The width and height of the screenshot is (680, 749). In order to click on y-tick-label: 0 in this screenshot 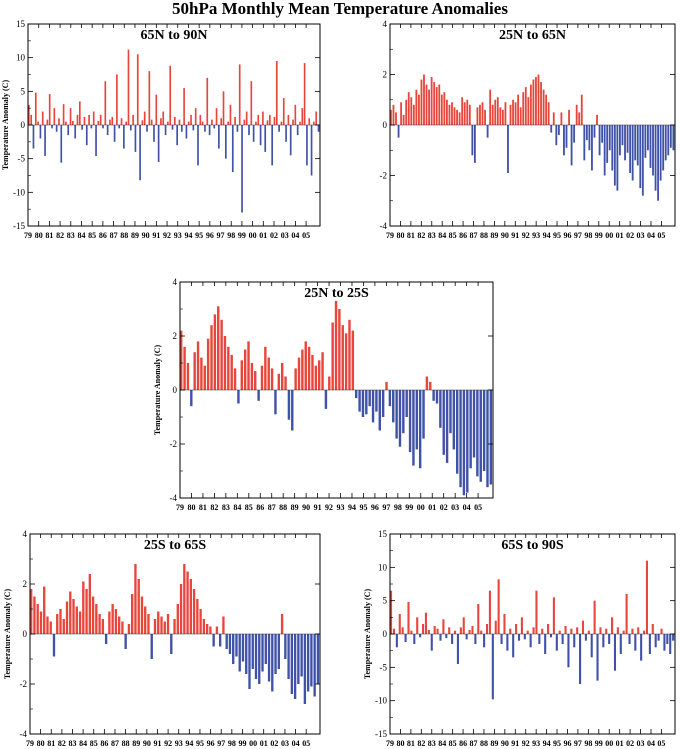, I will do `click(23, 125)`.